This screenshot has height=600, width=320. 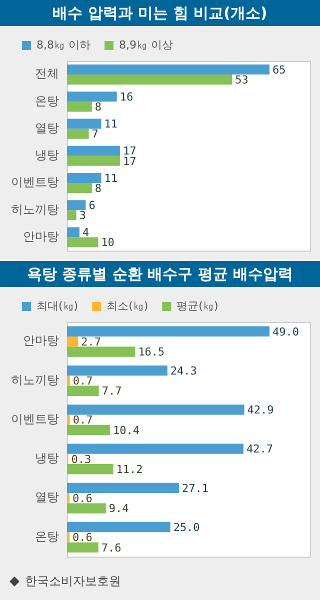 I want to click on data-label: 42.9, so click(x=260, y=410).